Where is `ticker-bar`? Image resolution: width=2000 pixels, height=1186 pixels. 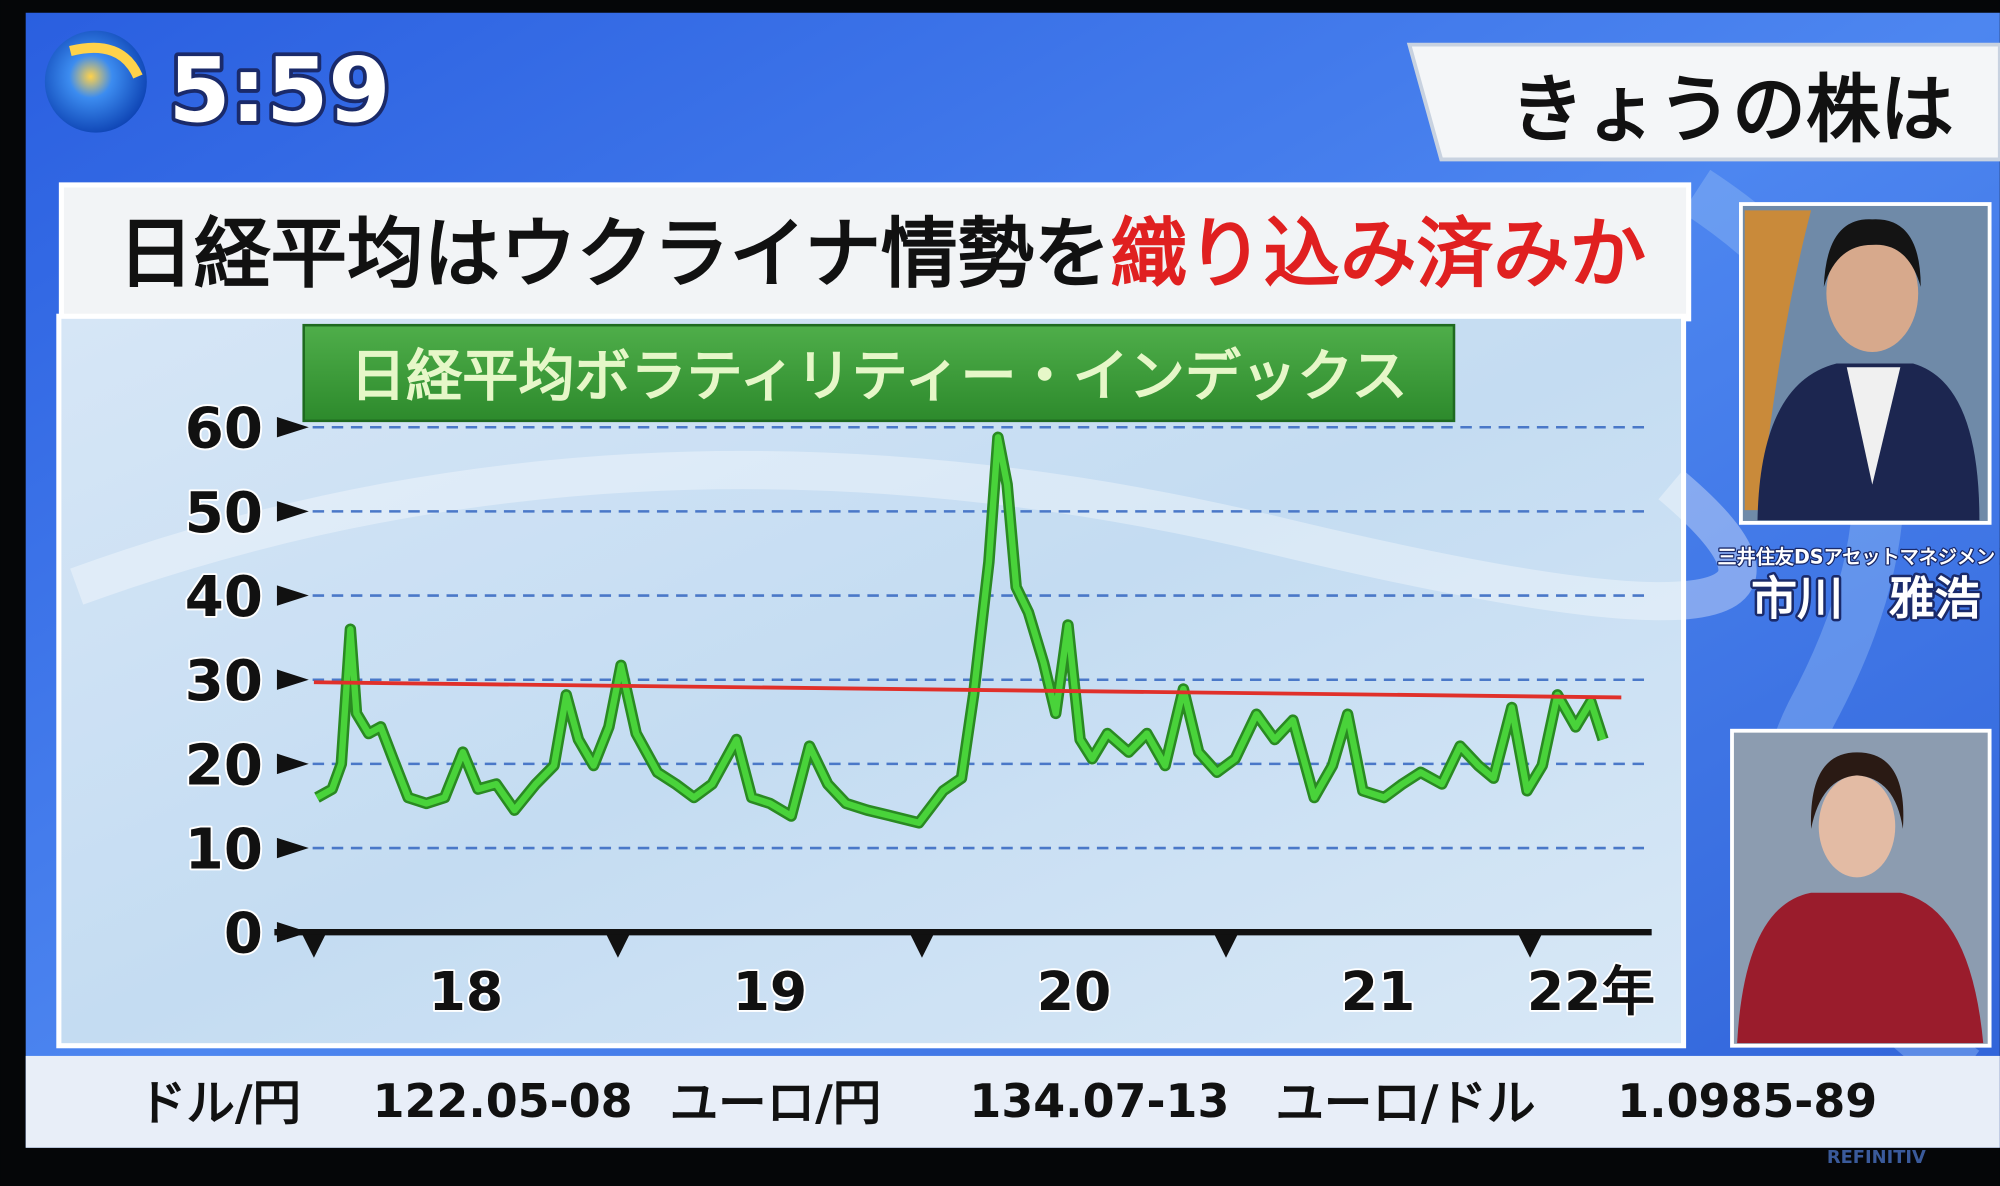 ticker-bar is located at coordinates (1012, 1101).